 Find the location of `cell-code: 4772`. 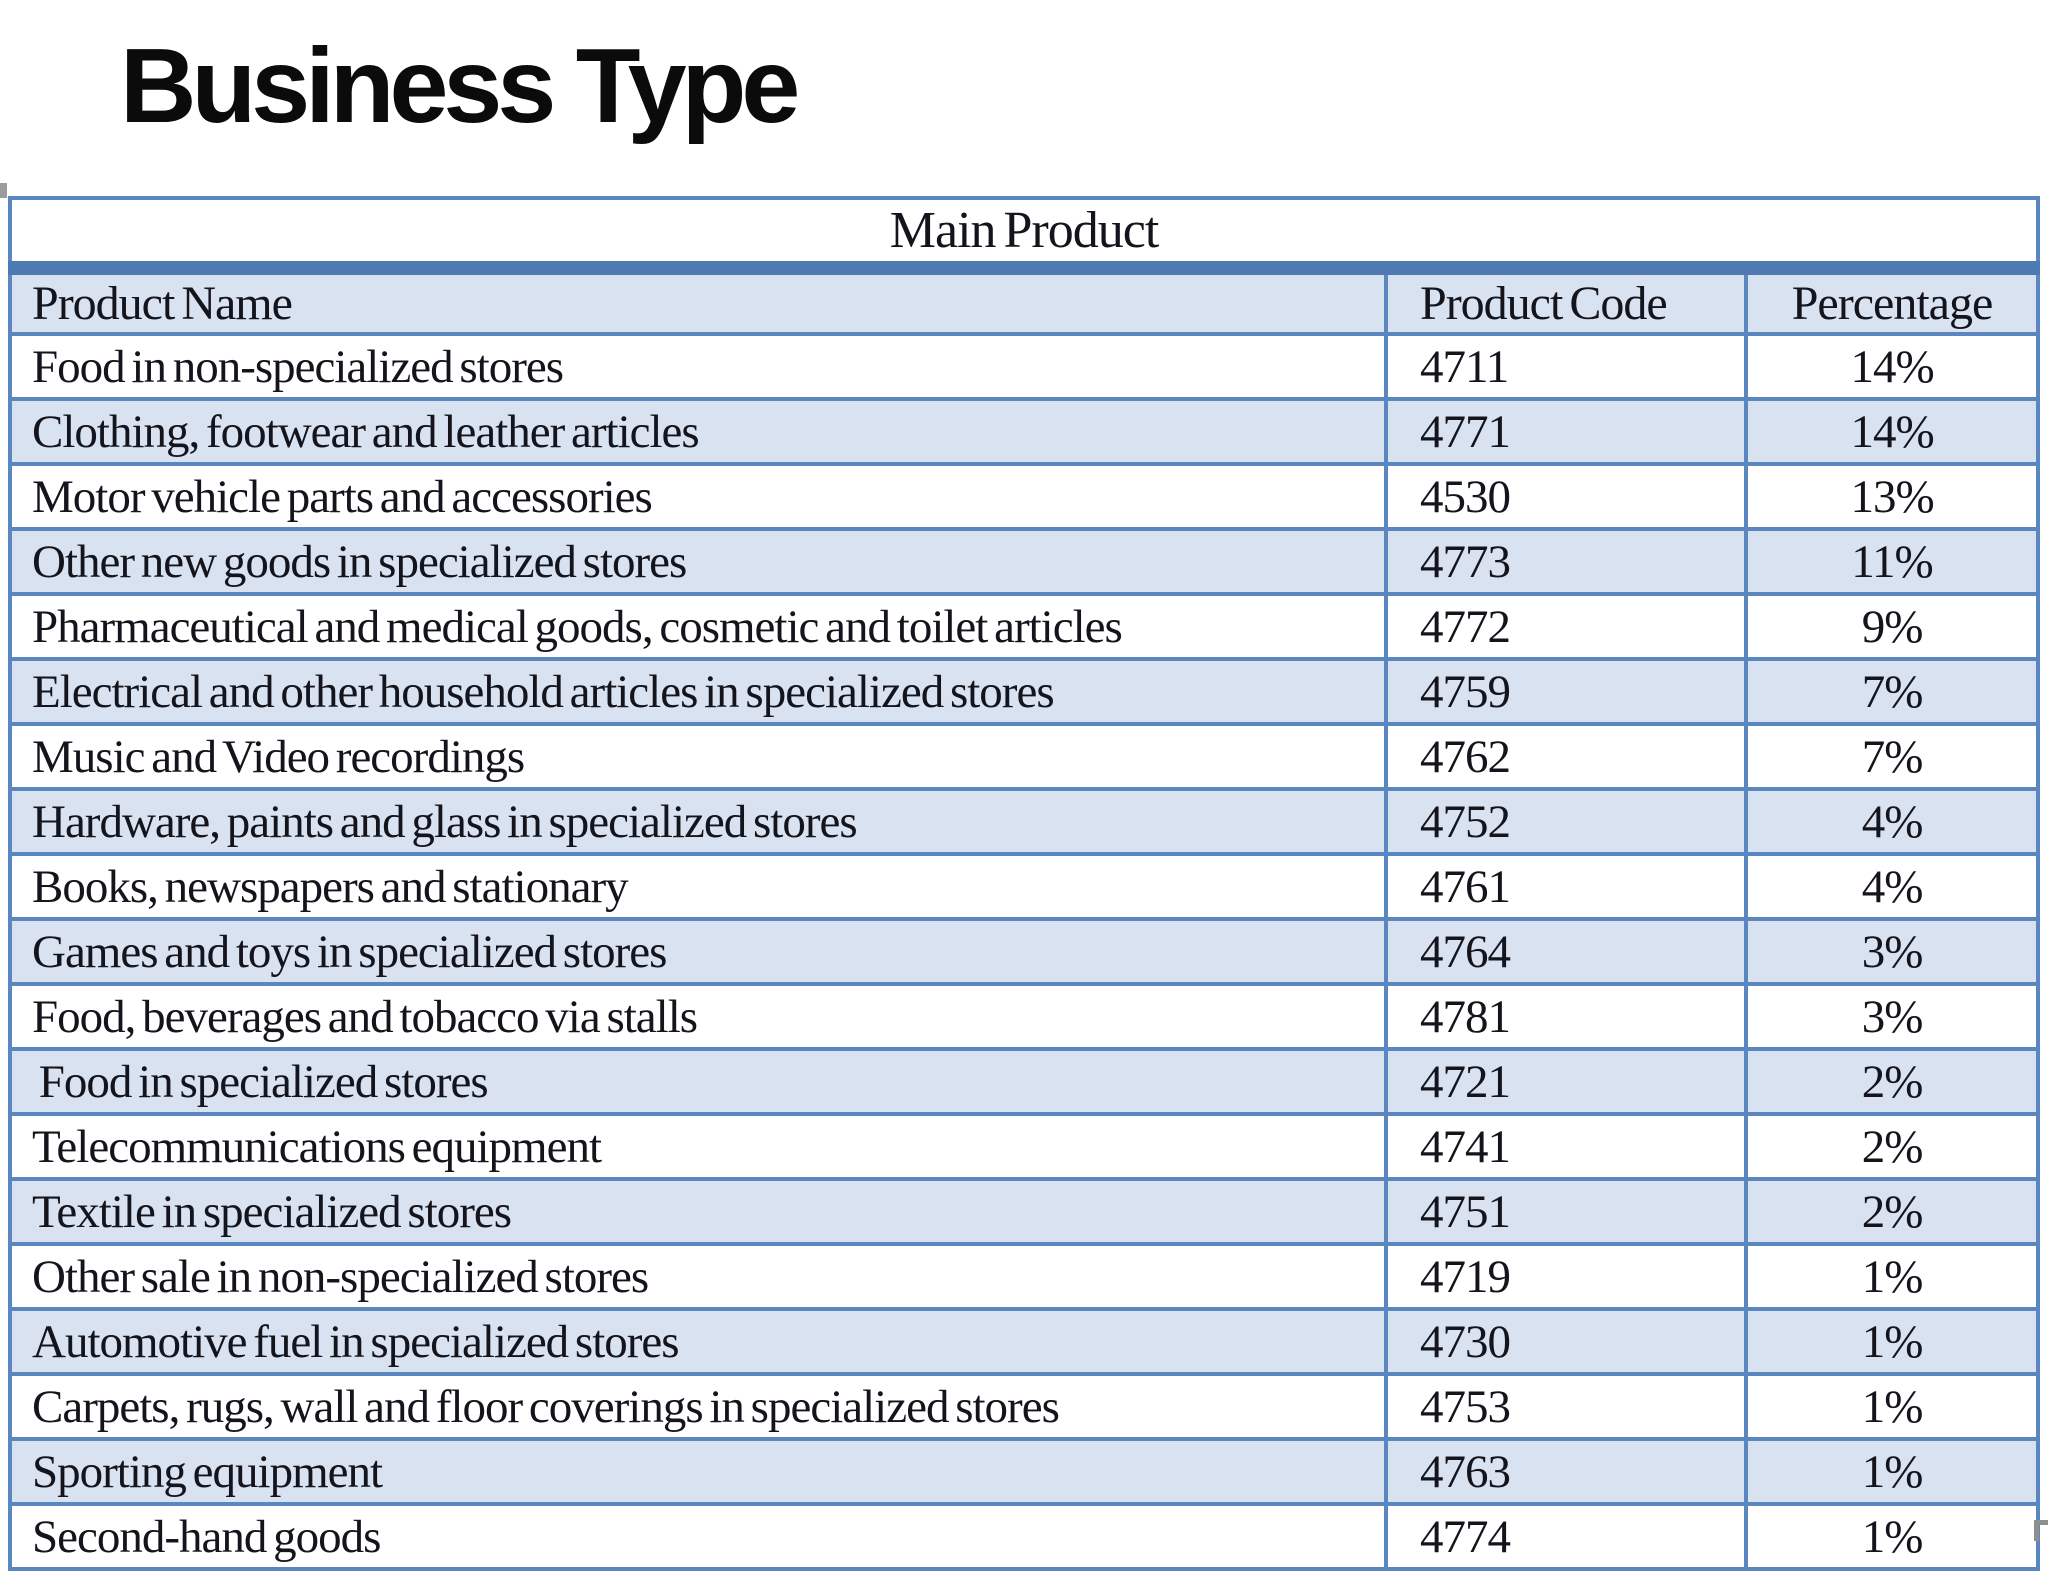

cell-code: 4772 is located at coordinates (1566, 626).